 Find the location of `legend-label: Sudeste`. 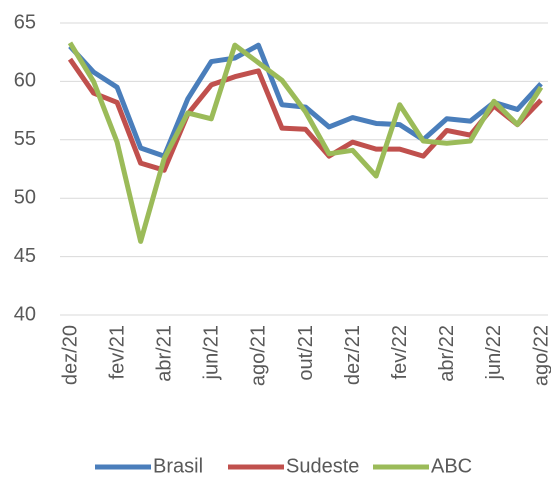

legend-label: Sudeste is located at coordinates (322, 466).